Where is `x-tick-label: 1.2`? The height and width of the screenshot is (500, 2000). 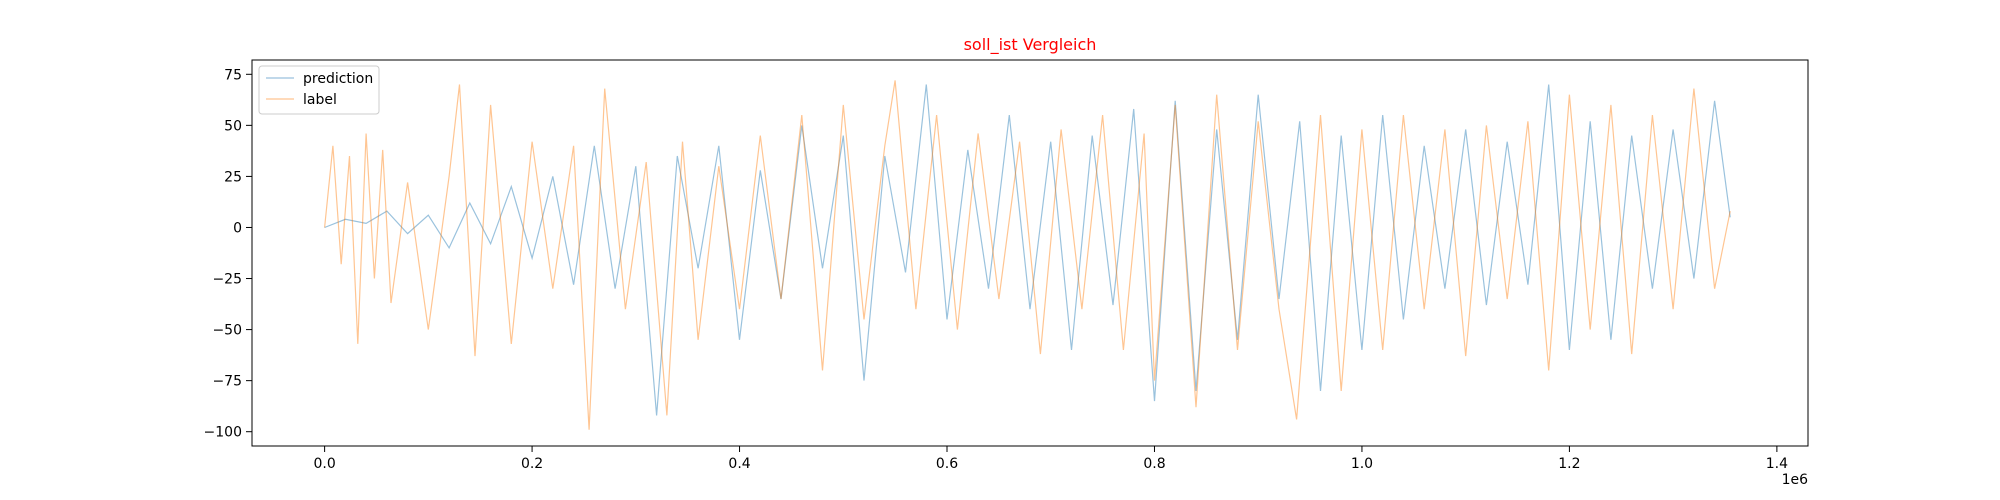 x-tick-label: 1.2 is located at coordinates (1569, 464).